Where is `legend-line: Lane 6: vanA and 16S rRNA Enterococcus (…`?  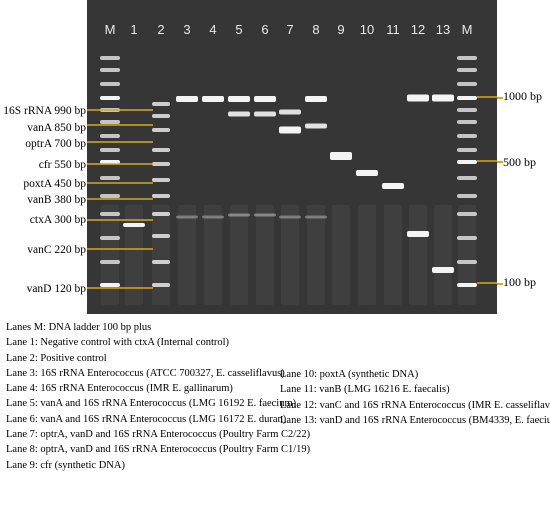 legend-line: Lane 6: vanA and 16S rRNA Enterococcus (… is located at coordinates (146, 419).